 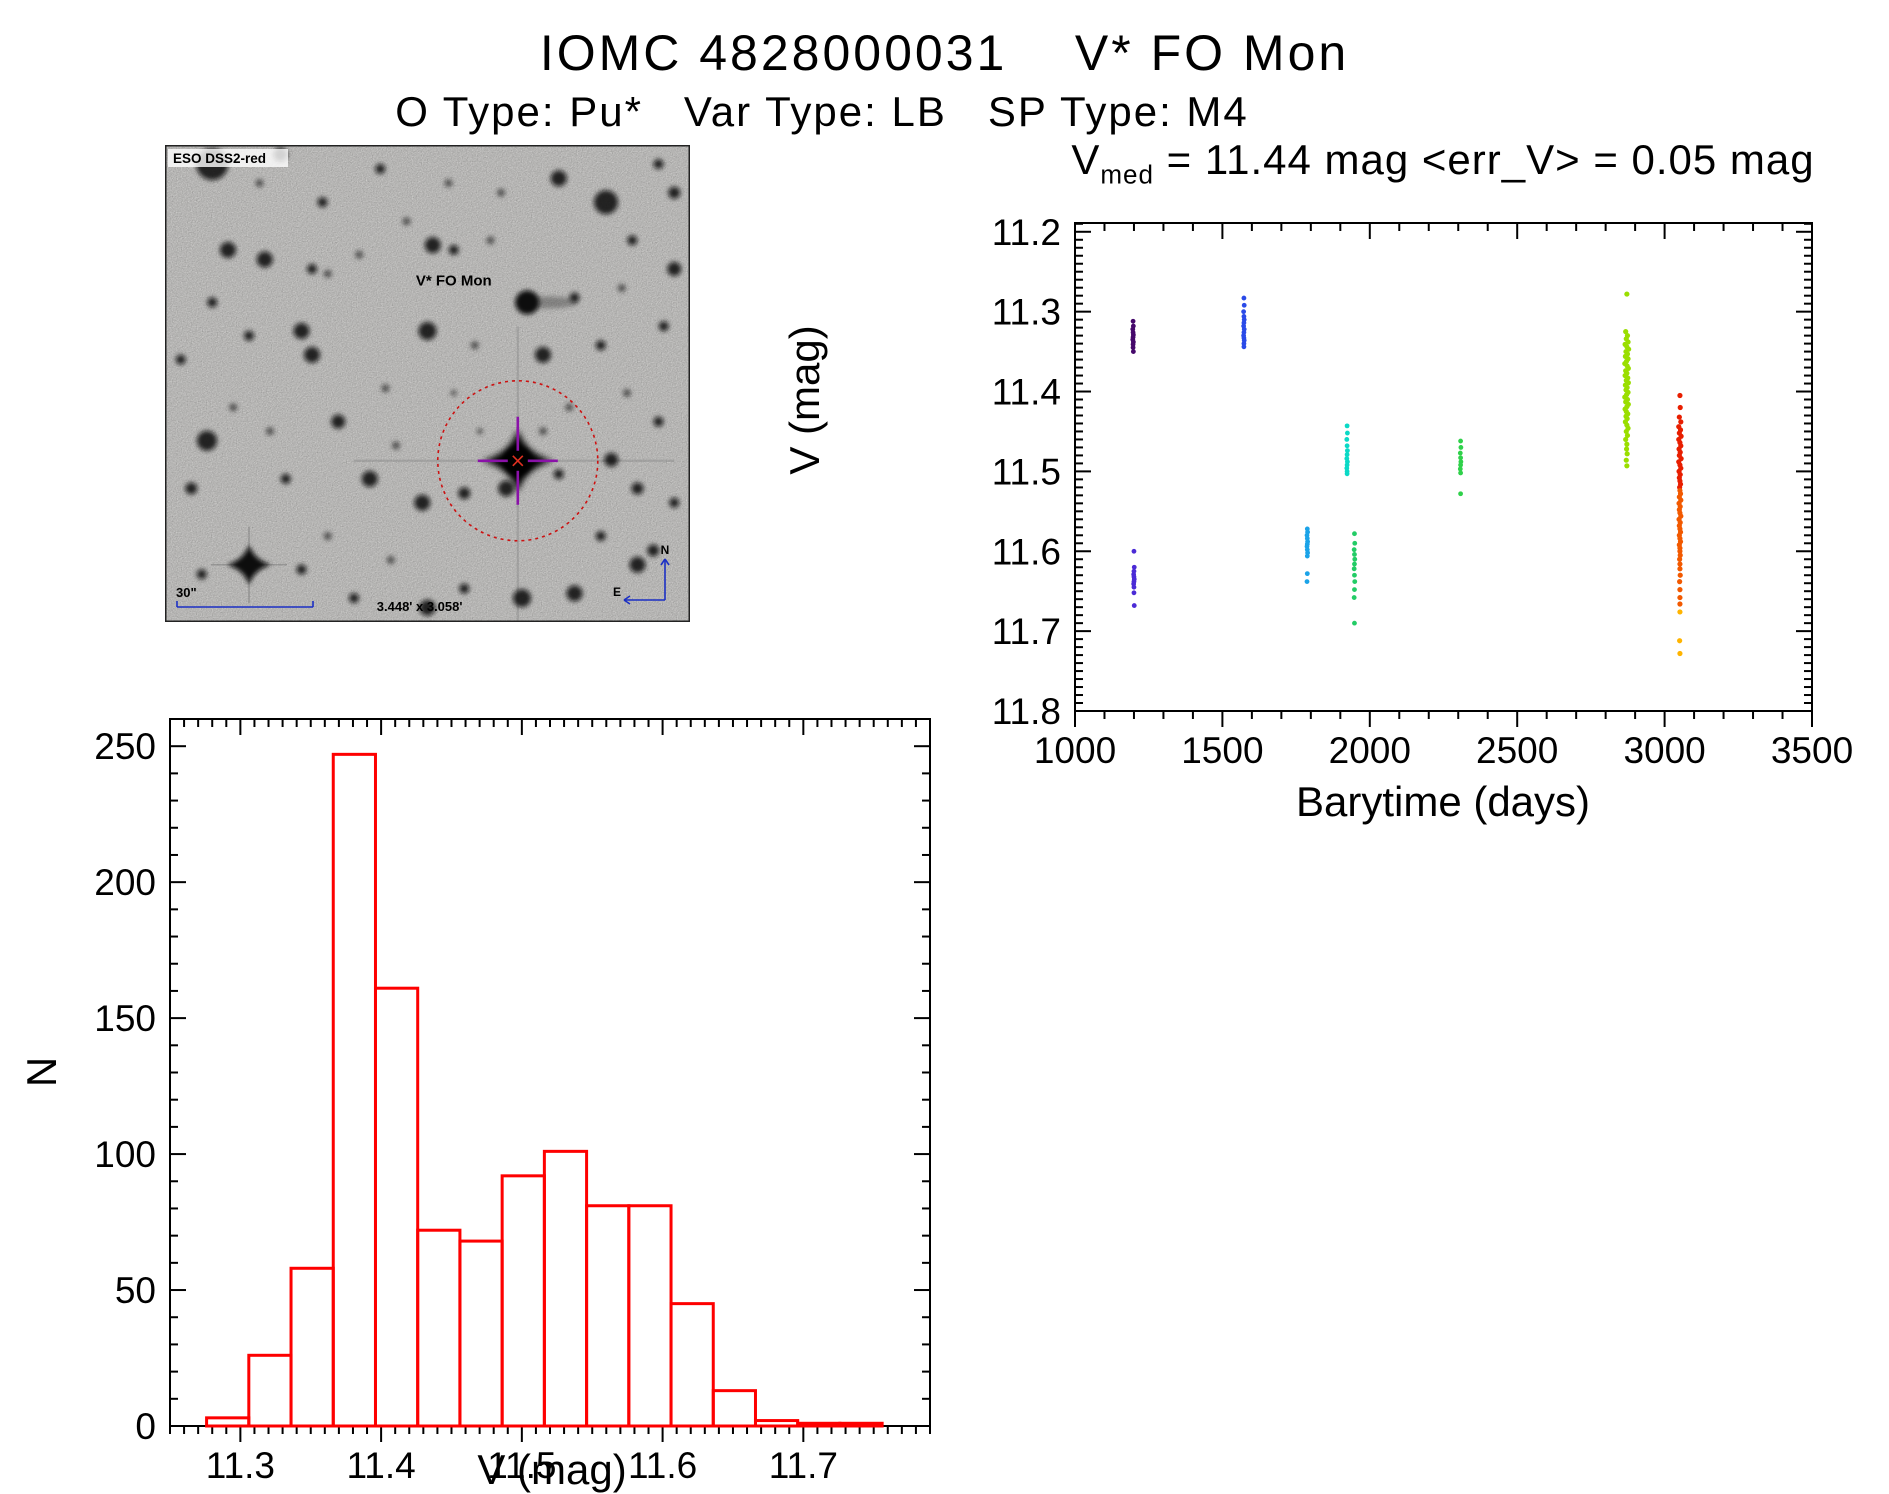 I want to click on scatter-series-cluster-7-green, so click(x=1460, y=467).